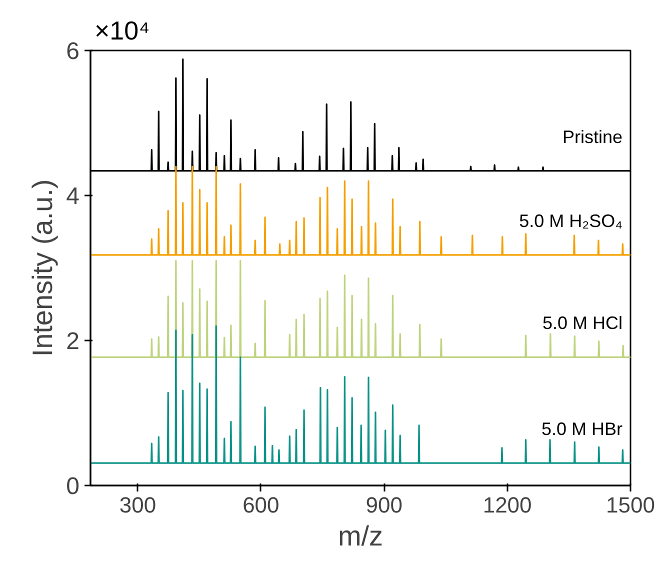  I want to click on y-axis-title: Intensity (a.u.), so click(42, 268).